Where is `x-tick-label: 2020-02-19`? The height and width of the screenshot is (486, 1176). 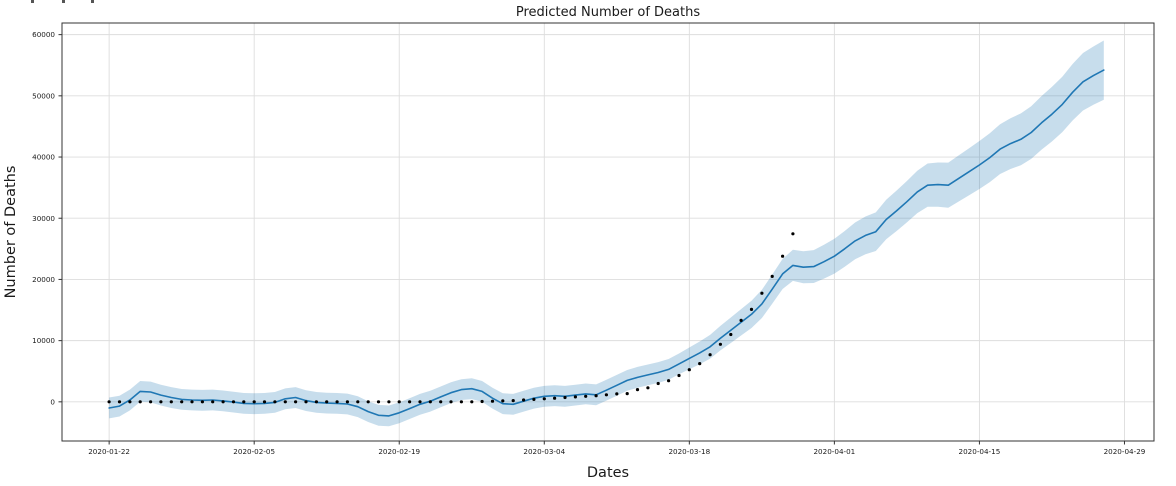
x-tick-label: 2020-02-19 is located at coordinates (399, 451).